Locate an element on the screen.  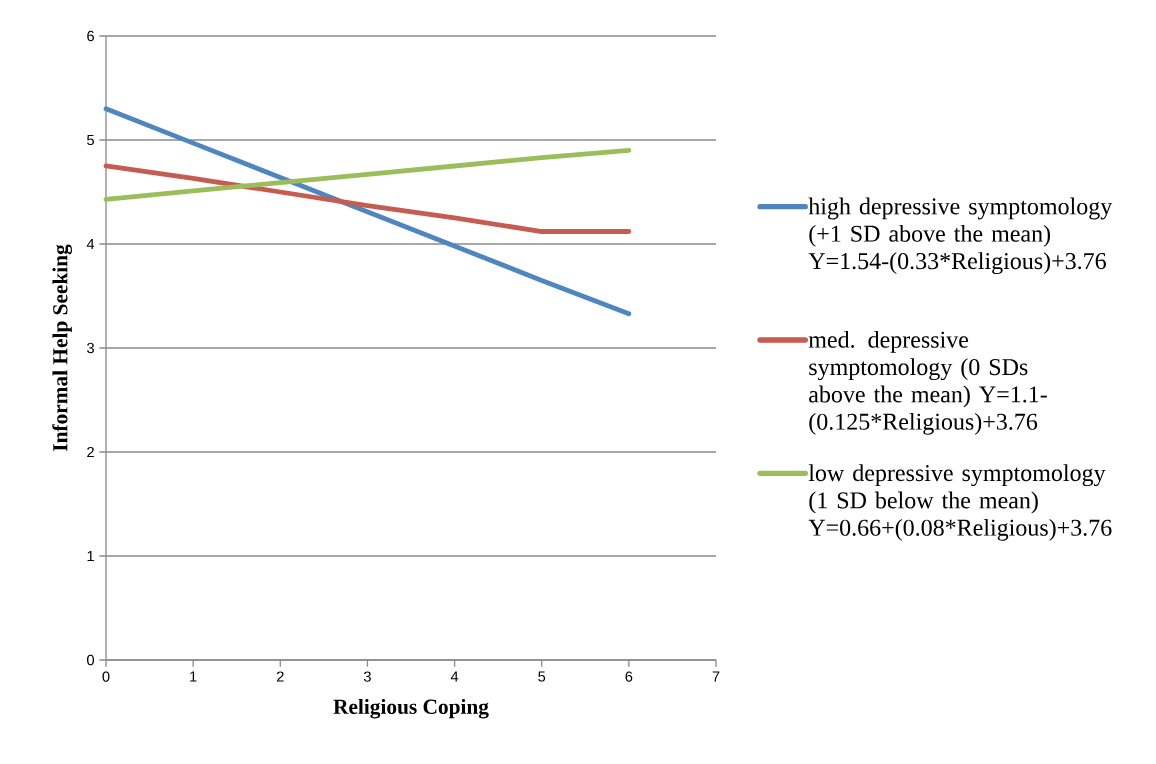
y-tick-label: 2 is located at coordinates (90, 452).